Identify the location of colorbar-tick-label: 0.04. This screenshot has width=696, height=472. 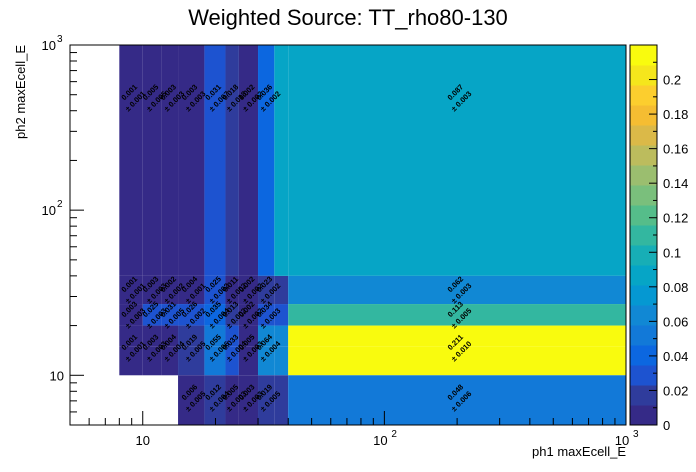
(675, 356).